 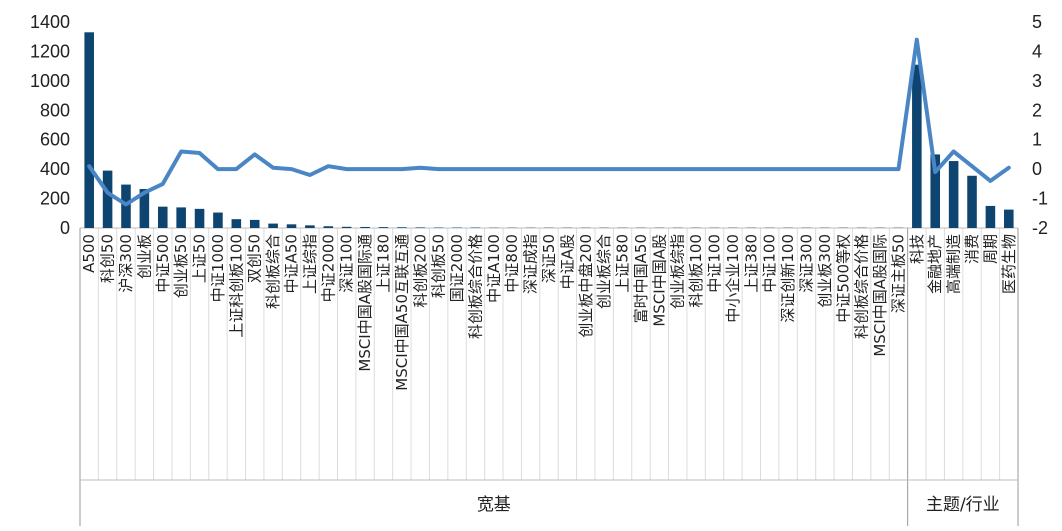 What do you see at coordinates (972, 249) in the screenshot?
I see `category-label: 消费` at bounding box center [972, 249].